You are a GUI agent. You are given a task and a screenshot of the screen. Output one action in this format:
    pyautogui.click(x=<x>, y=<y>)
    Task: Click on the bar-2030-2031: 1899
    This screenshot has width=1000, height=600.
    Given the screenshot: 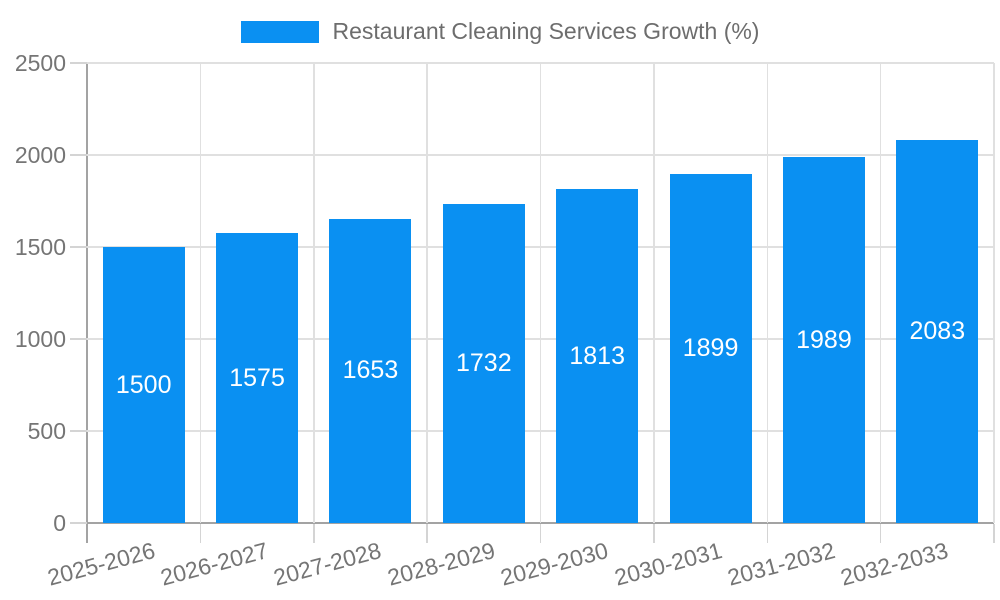 What is the action you would take?
    pyautogui.click(x=710, y=348)
    